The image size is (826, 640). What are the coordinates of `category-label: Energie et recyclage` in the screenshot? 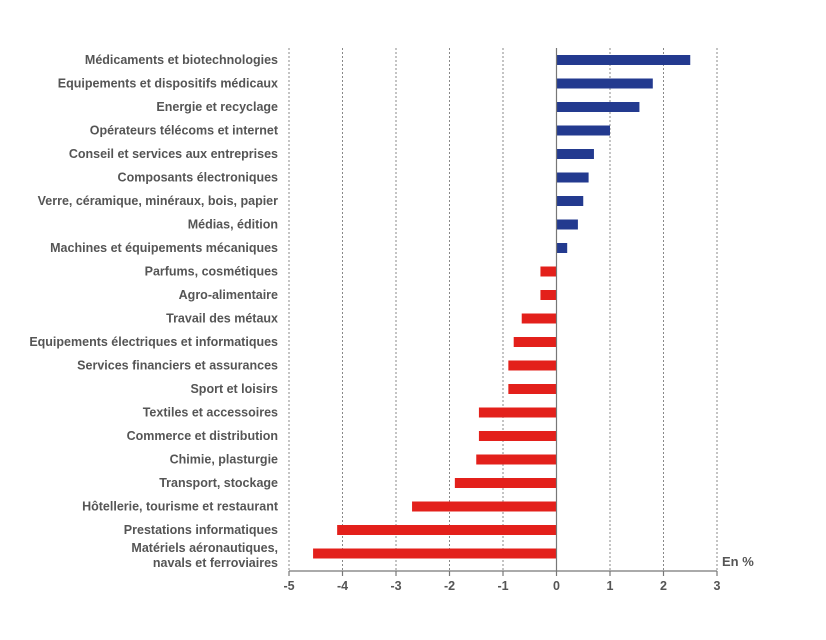 It's located at (217, 107).